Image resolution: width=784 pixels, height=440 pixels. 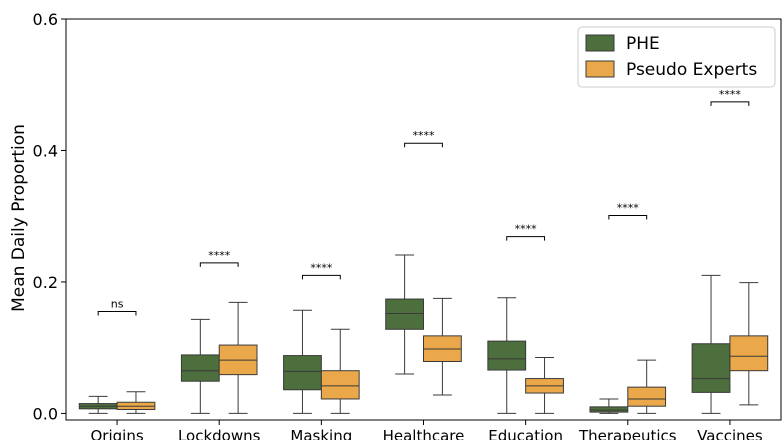 I want to click on box-phe-vaccines, so click(x=711, y=344).